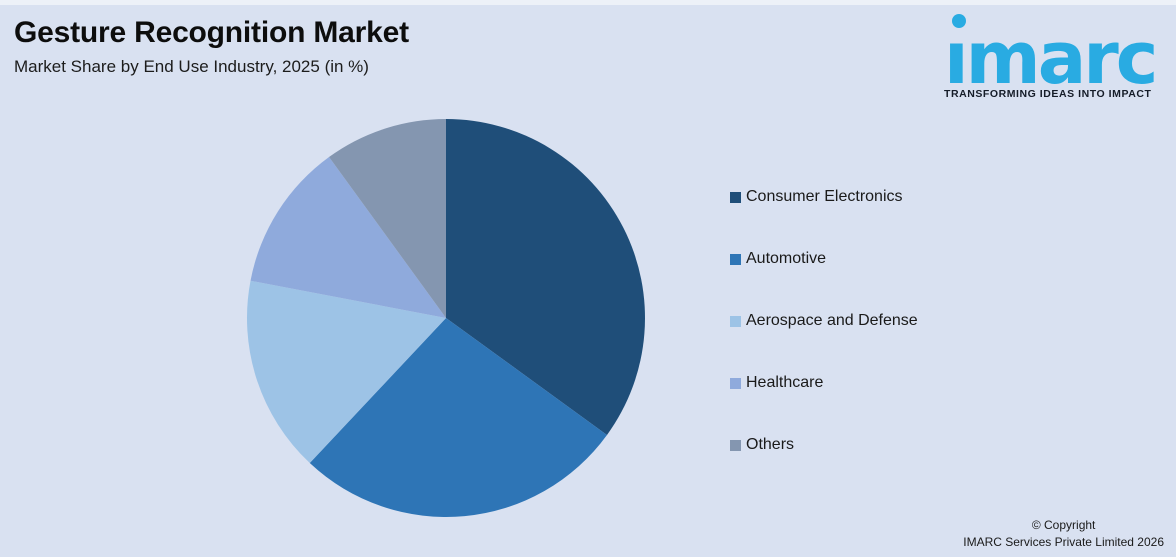  What do you see at coordinates (346, 372) in the screenshot?
I see `pie-slice-aerospace-and-defense` at bounding box center [346, 372].